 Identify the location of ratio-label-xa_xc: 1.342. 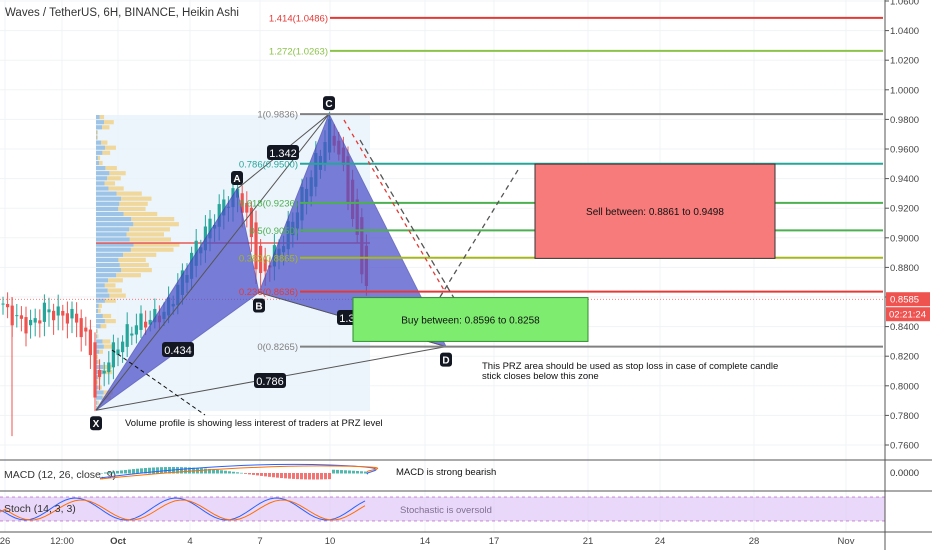
(283, 154).